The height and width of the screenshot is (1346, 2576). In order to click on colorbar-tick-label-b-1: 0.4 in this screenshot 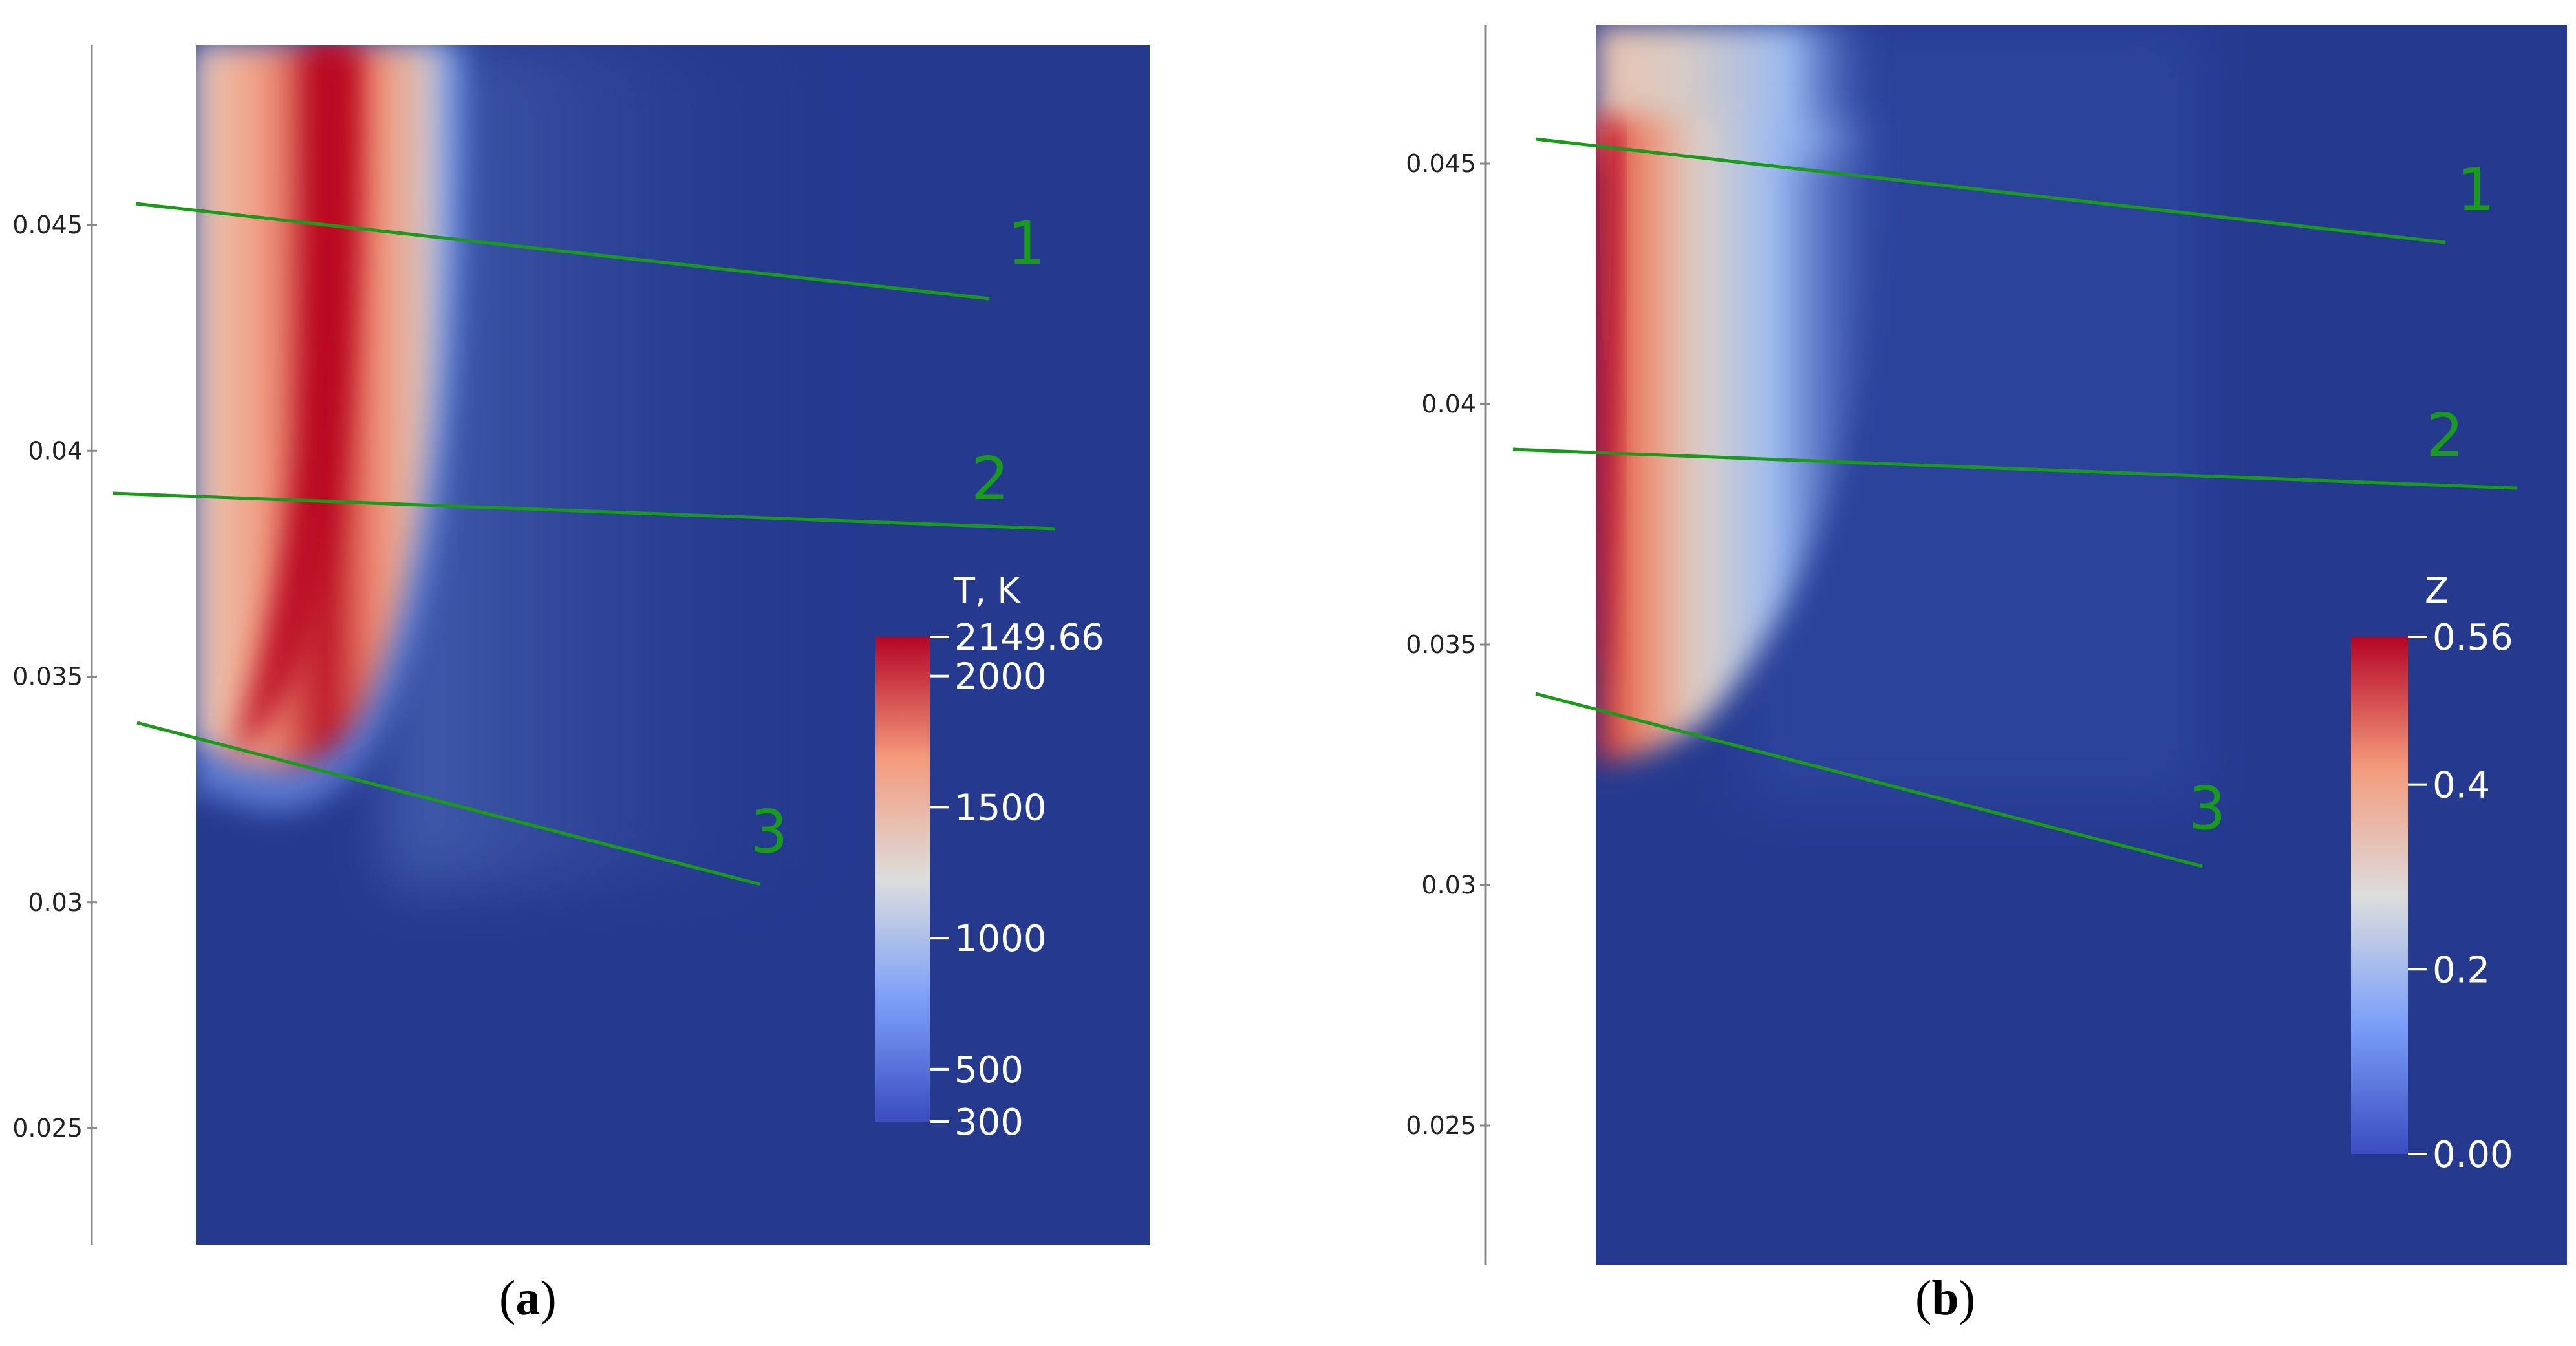, I will do `click(2461, 786)`.